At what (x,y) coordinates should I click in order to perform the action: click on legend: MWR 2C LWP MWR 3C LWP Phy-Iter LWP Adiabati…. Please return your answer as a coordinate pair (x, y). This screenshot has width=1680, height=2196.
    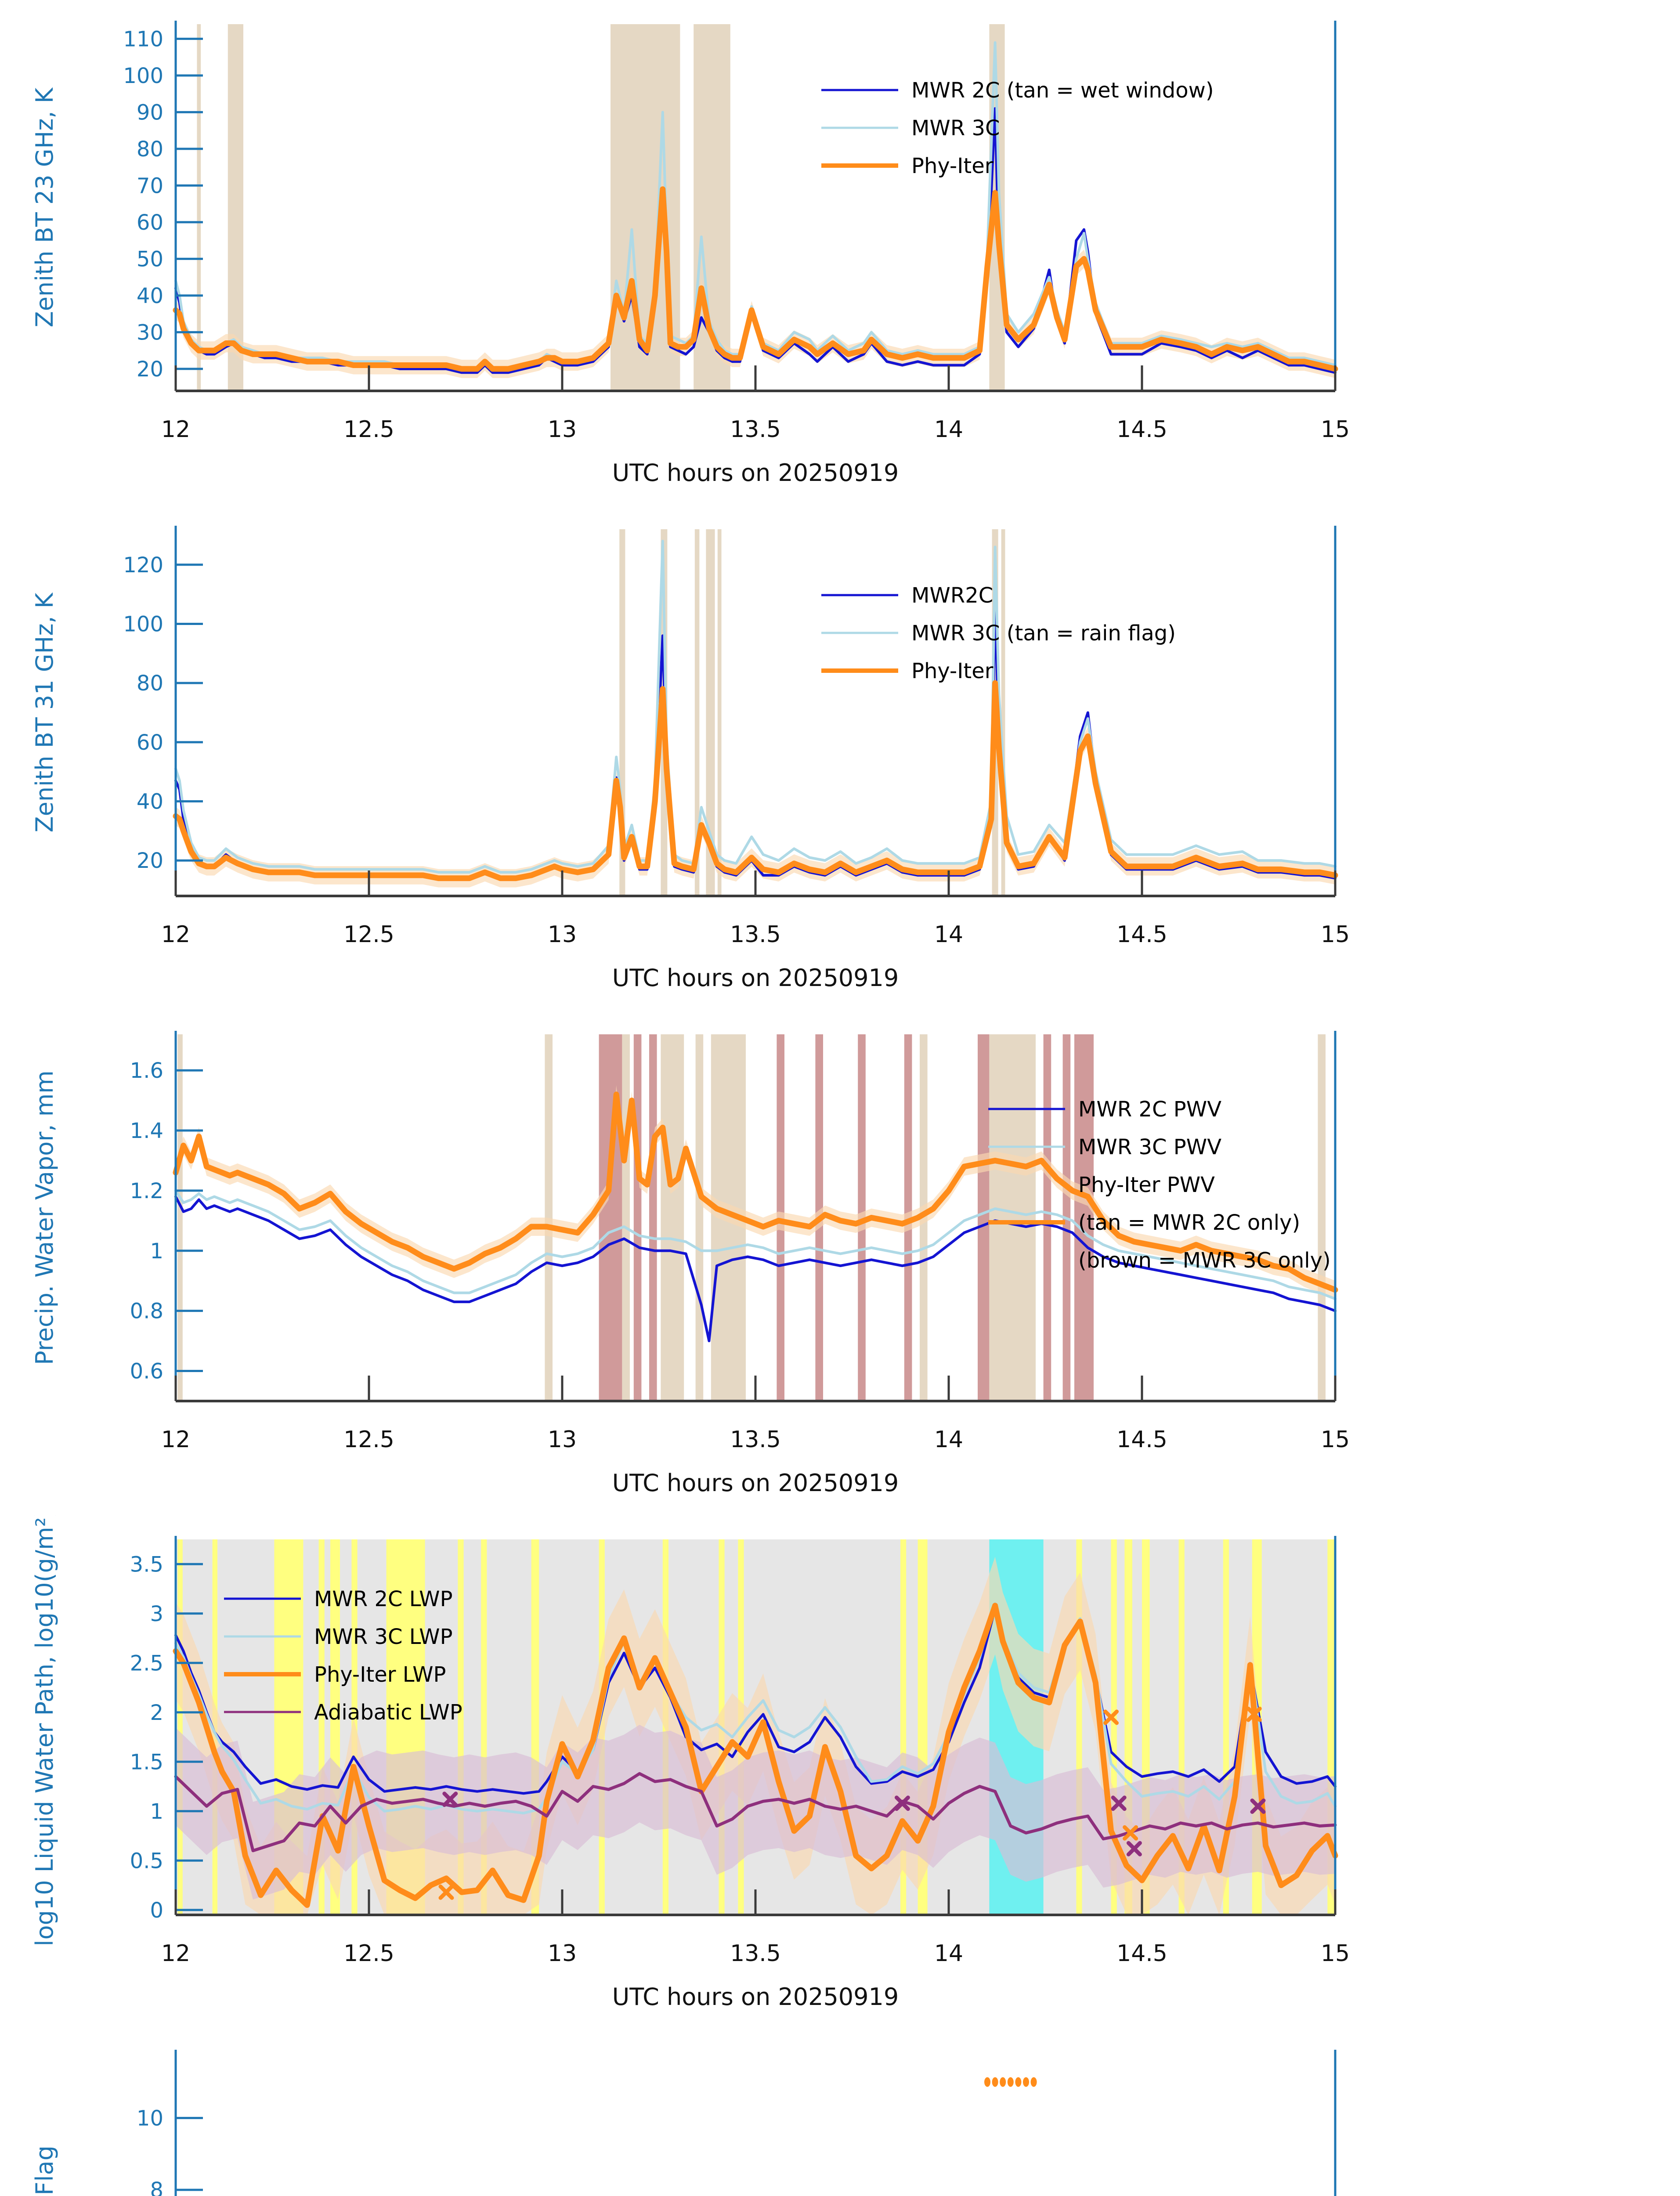
    Looking at the image, I should click on (343, 1656).